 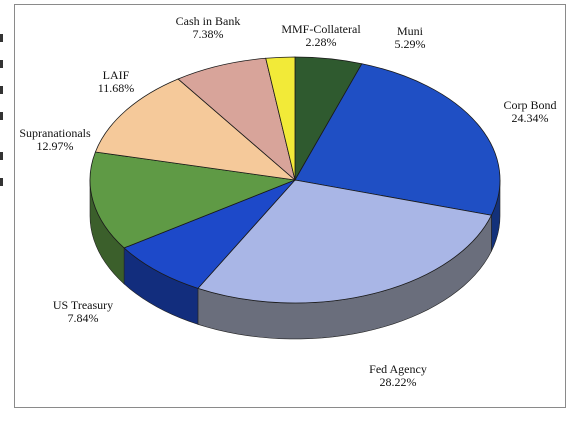 What do you see at coordinates (398, 369) in the screenshot?
I see `label-fed-agency: Fed Agency` at bounding box center [398, 369].